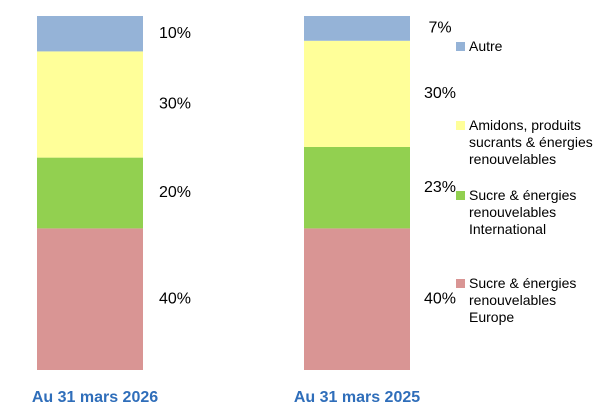 This screenshot has height=410, width=604. Describe the element at coordinates (523, 300) in the screenshot. I see `legend-label: Sucre & énergies renouvelables Europe` at that location.